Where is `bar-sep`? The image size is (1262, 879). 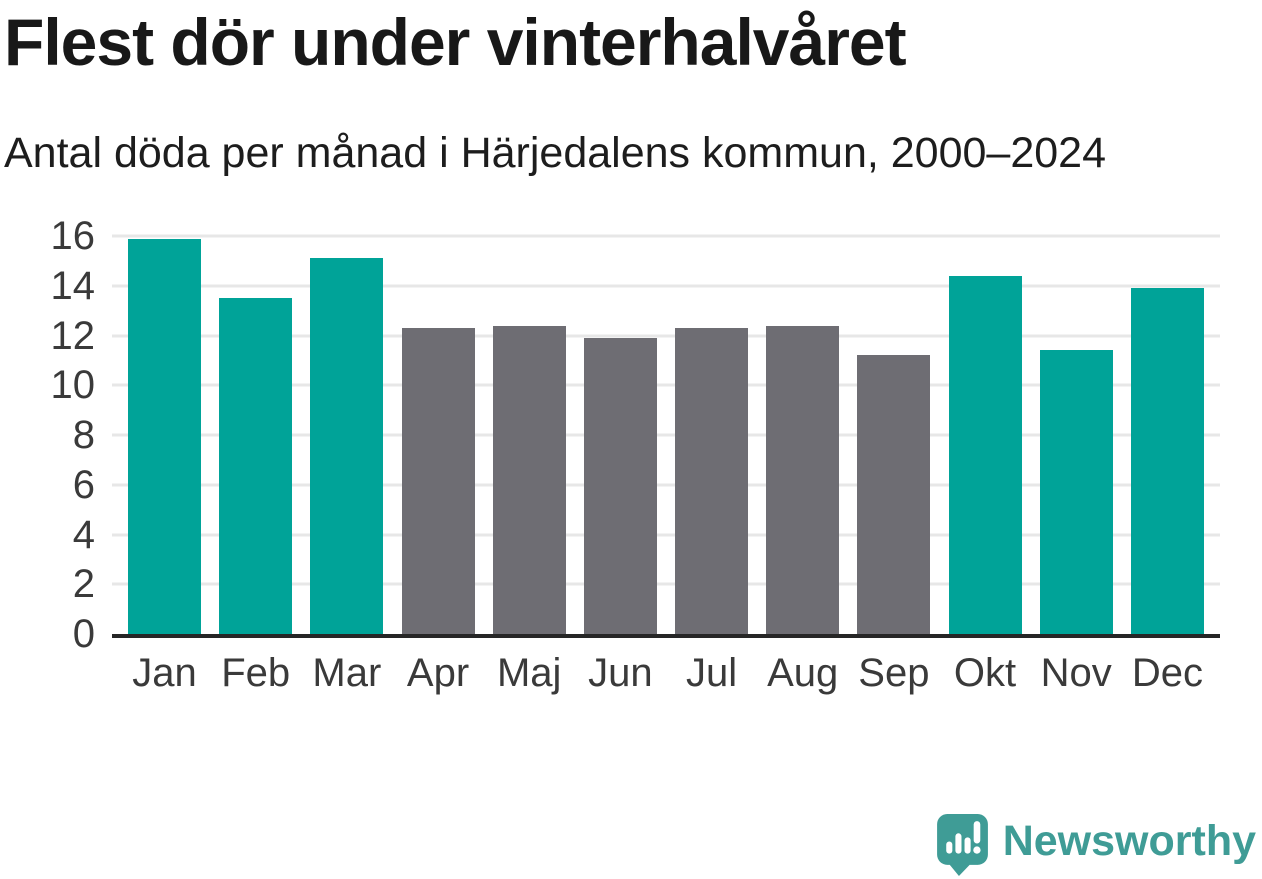 bar-sep is located at coordinates (894, 494).